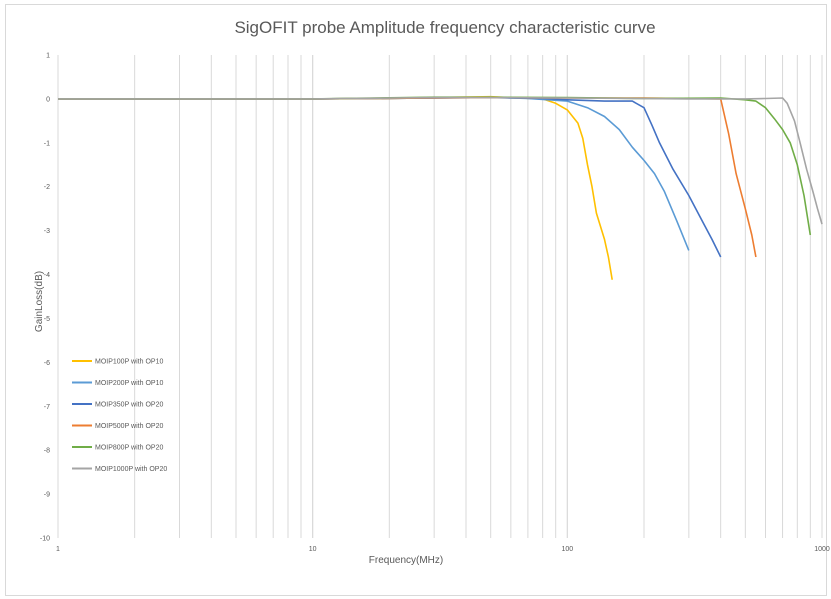 This screenshot has width=831, height=599. What do you see at coordinates (47, 187) in the screenshot?
I see `y-tick-label: -2` at bounding box center [47, 187].